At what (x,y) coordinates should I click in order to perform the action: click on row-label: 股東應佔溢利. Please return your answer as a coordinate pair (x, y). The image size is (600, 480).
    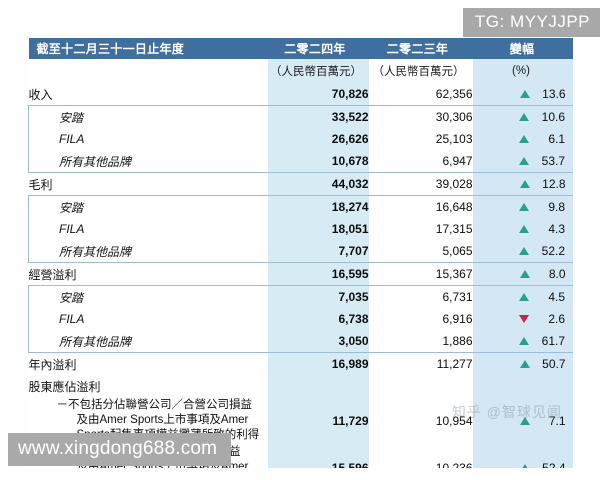
    Looking at the image, I should click on (148, 386).